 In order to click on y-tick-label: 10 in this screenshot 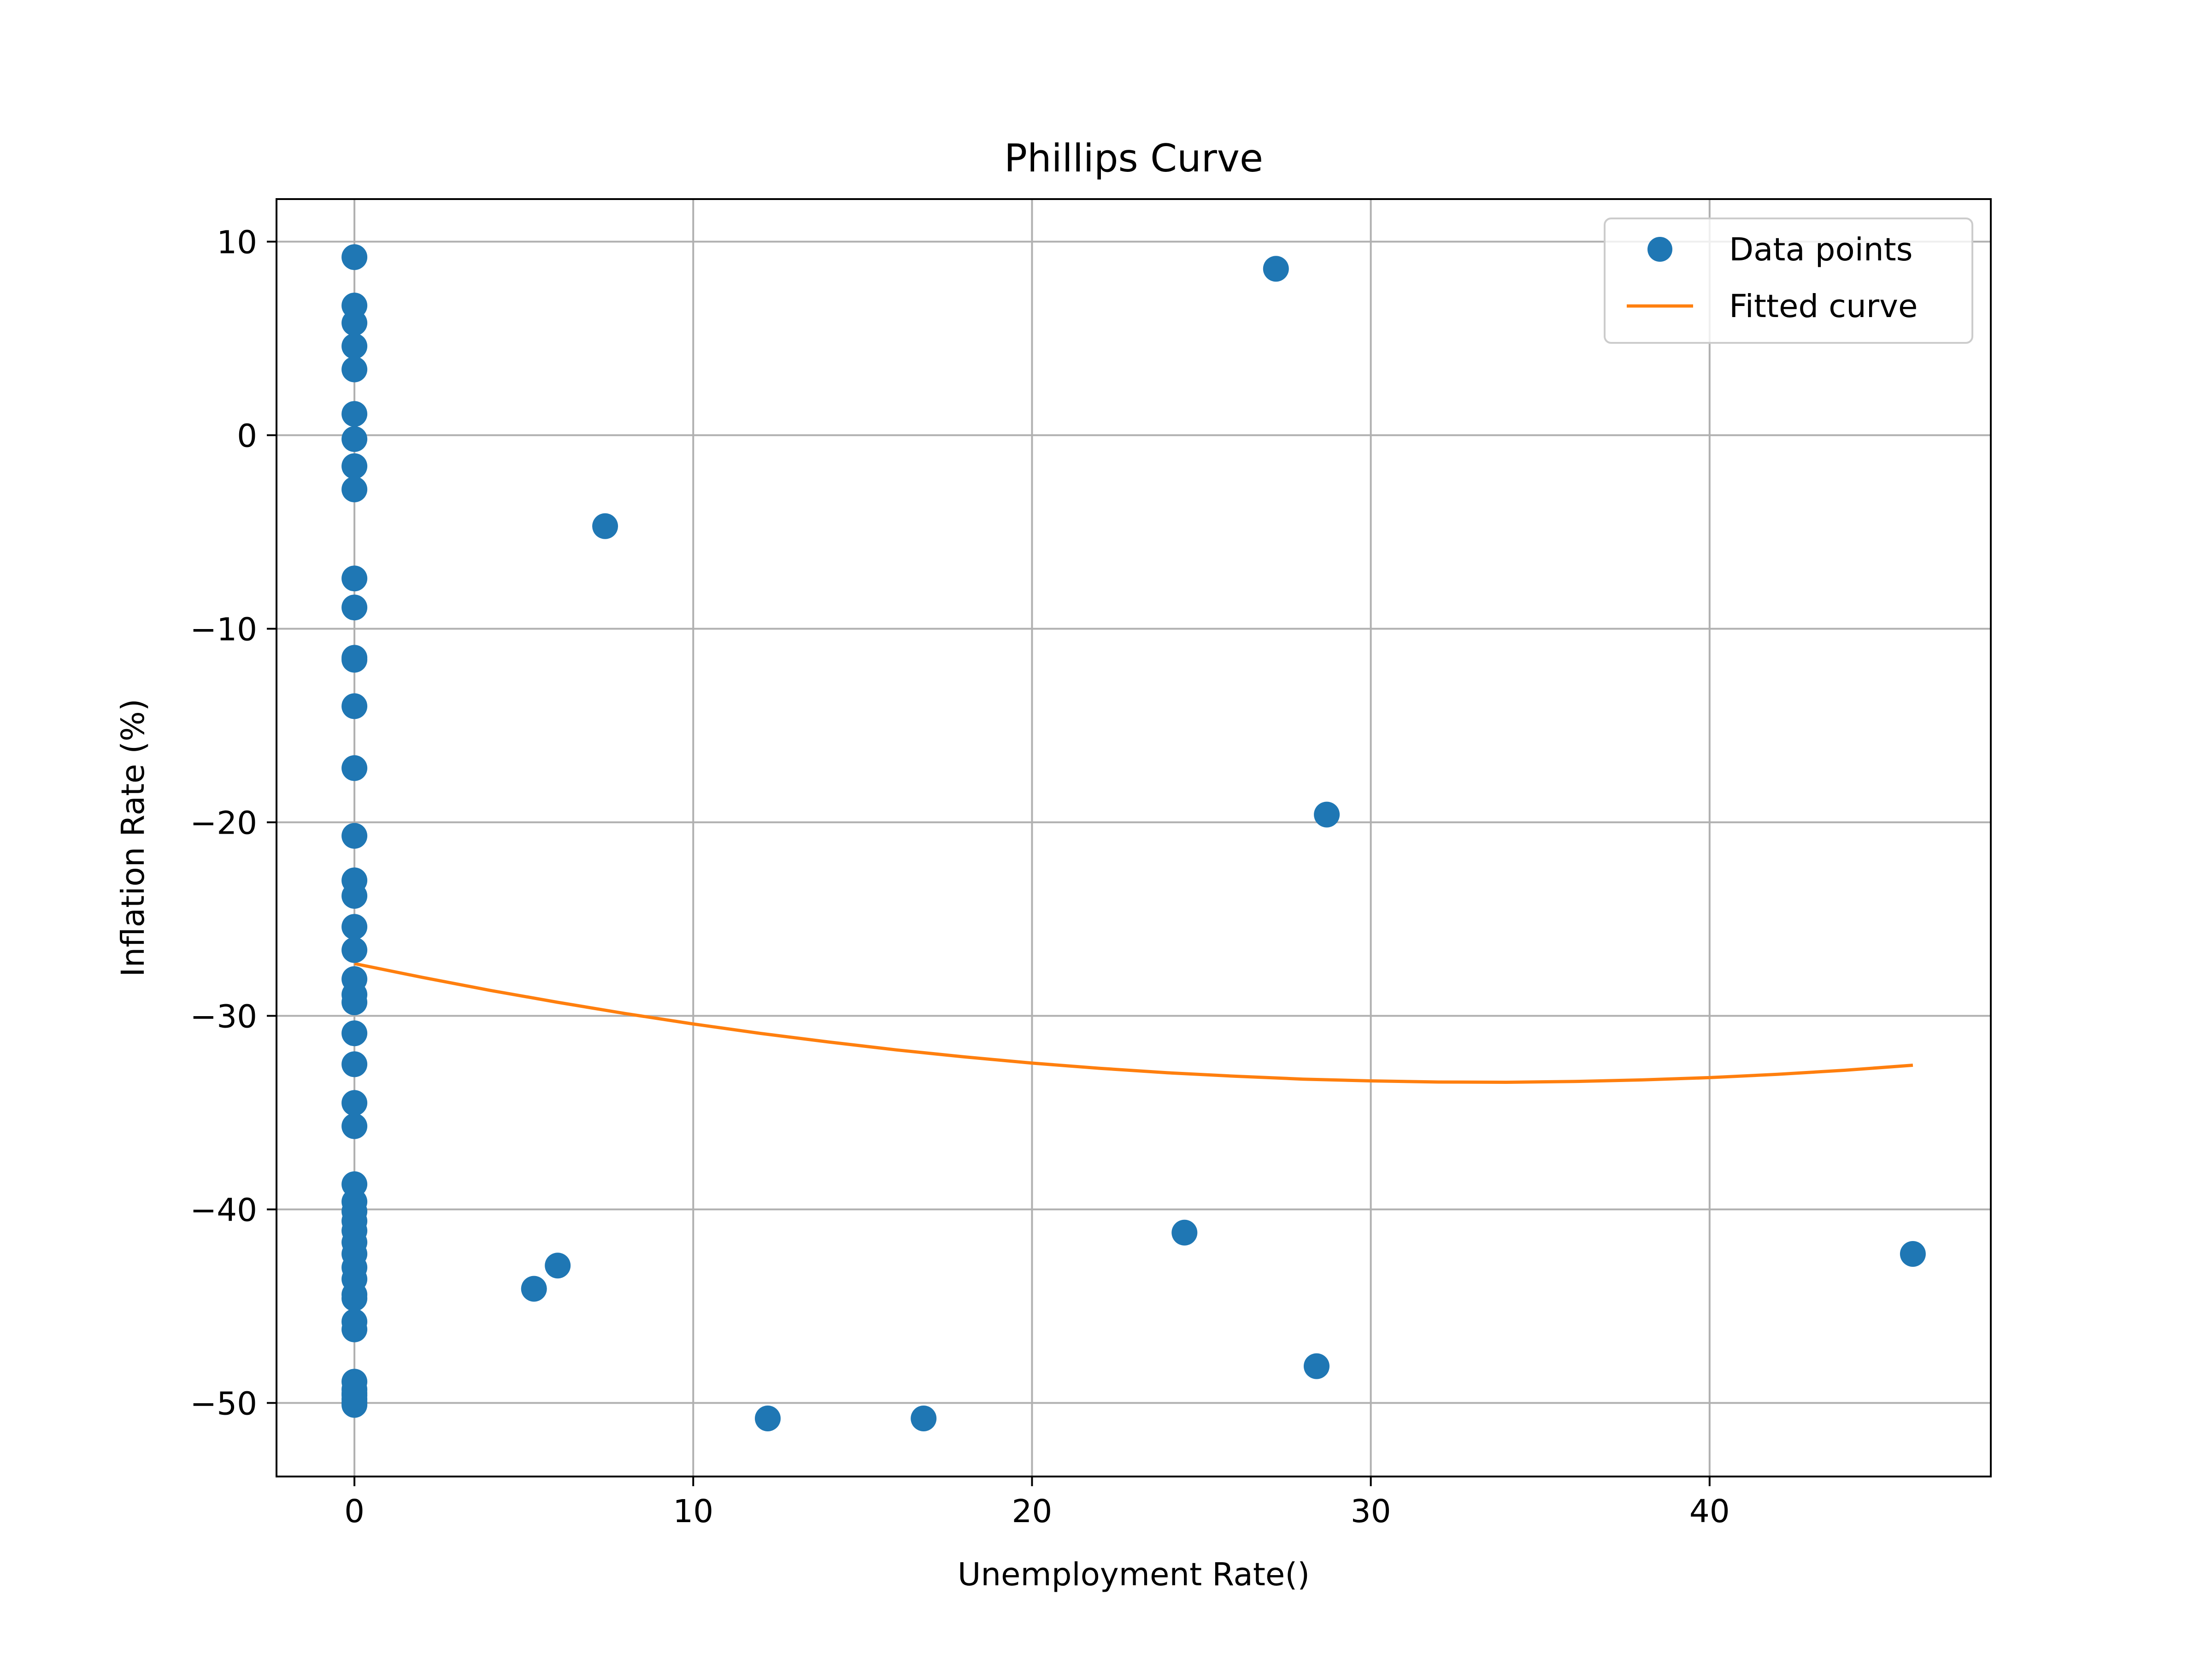, I will do `click(237, 242)`.